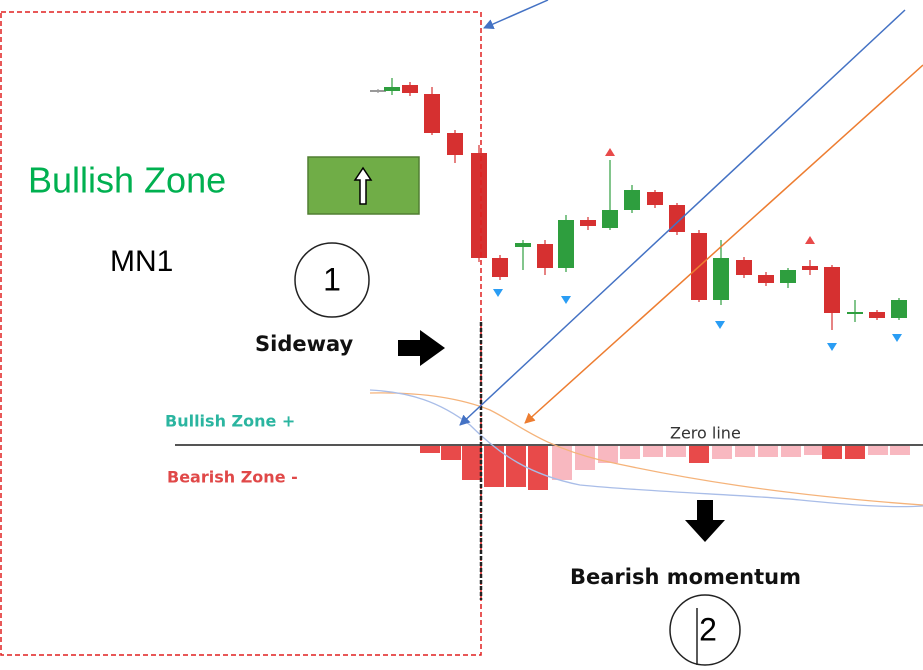 This screenshot has width=923, height=670. What do you see at coordinates (230, 421) in the screenshot?
I see `bullish-zone-plus: Bullish Zone +` at bounding box center [230, 421].